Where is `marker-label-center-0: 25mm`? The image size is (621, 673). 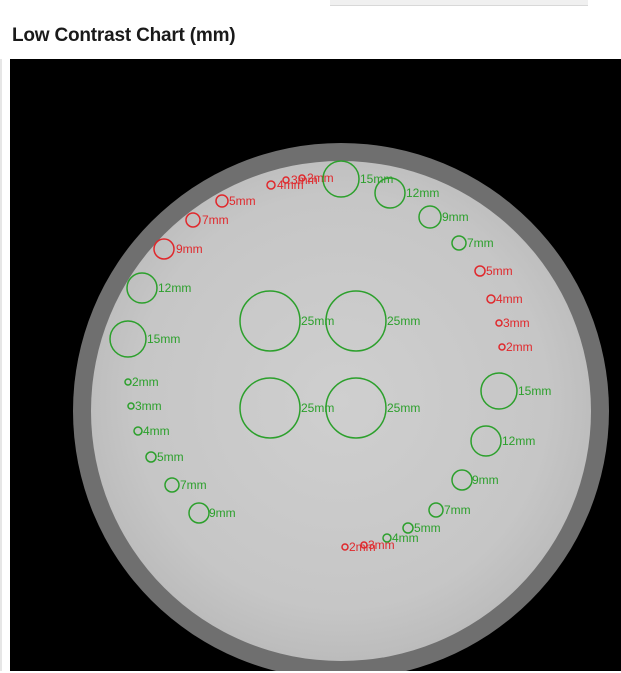
marker-label-center-0: 25mm is located at coordinates (317, 321).